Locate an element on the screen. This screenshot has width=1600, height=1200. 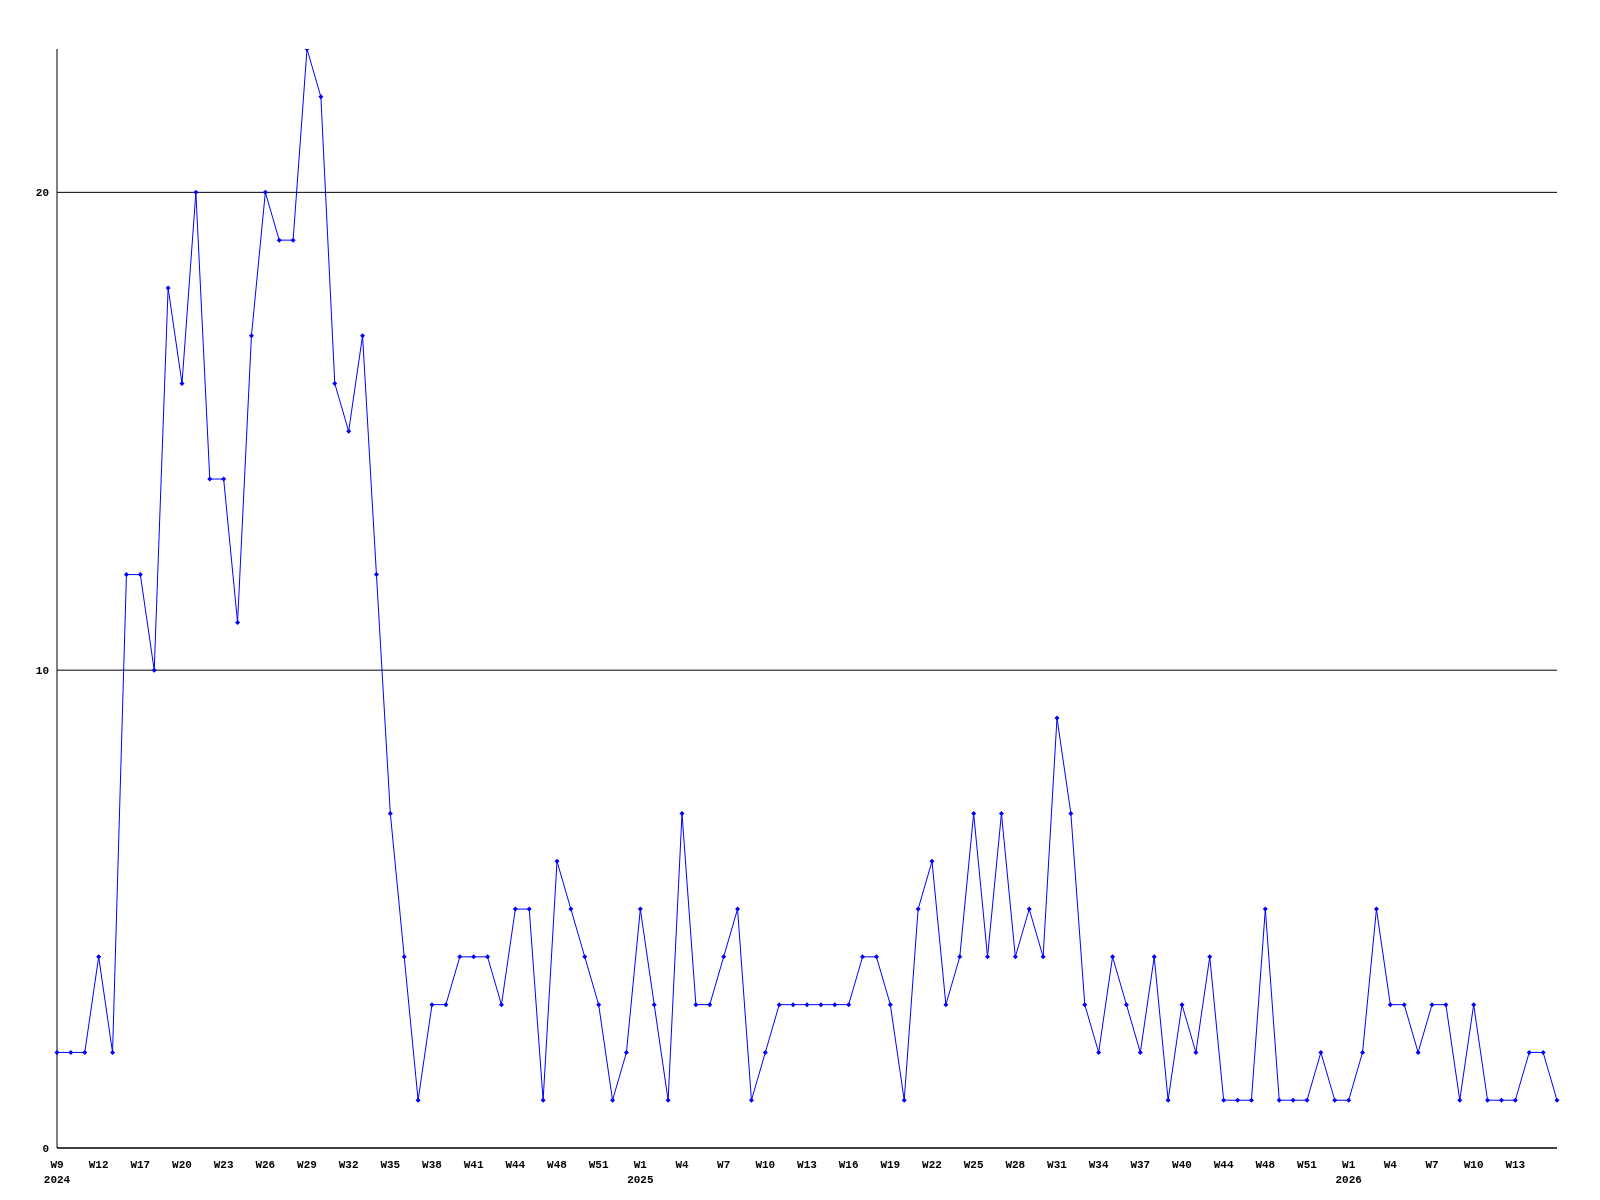
x-tick-label: W25 is located at coordinates (973, 1165).